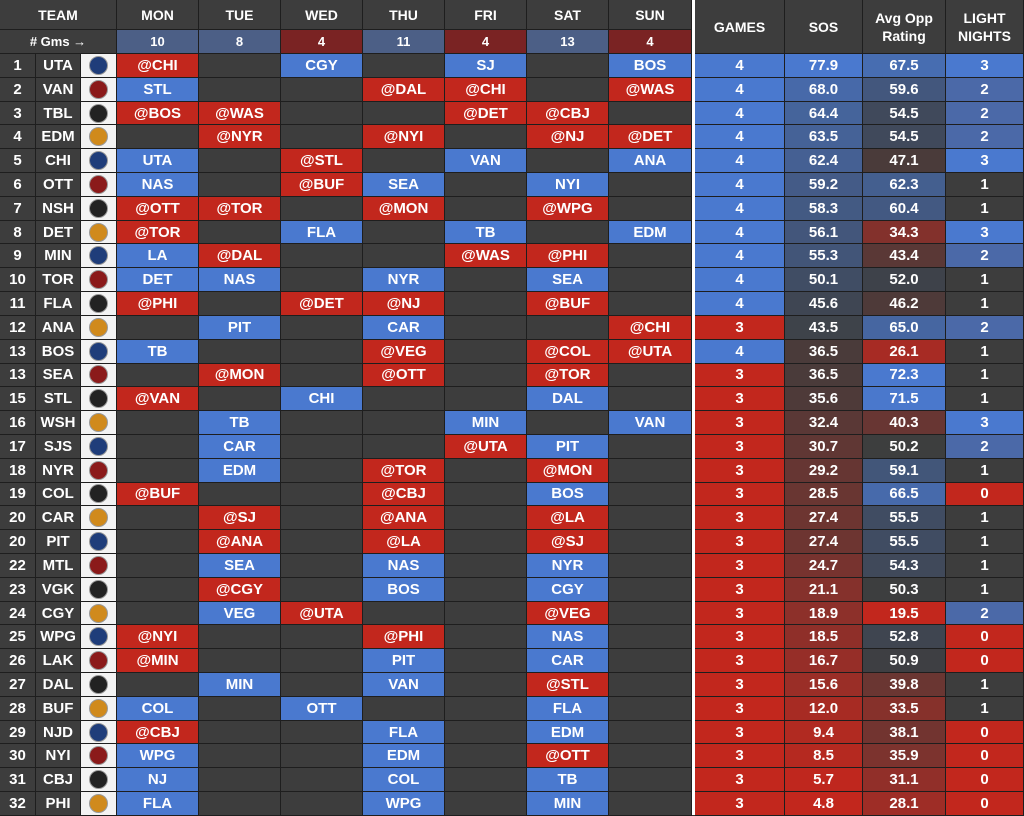  I want to click on sos-cell: 16.7, so click(824, 661).